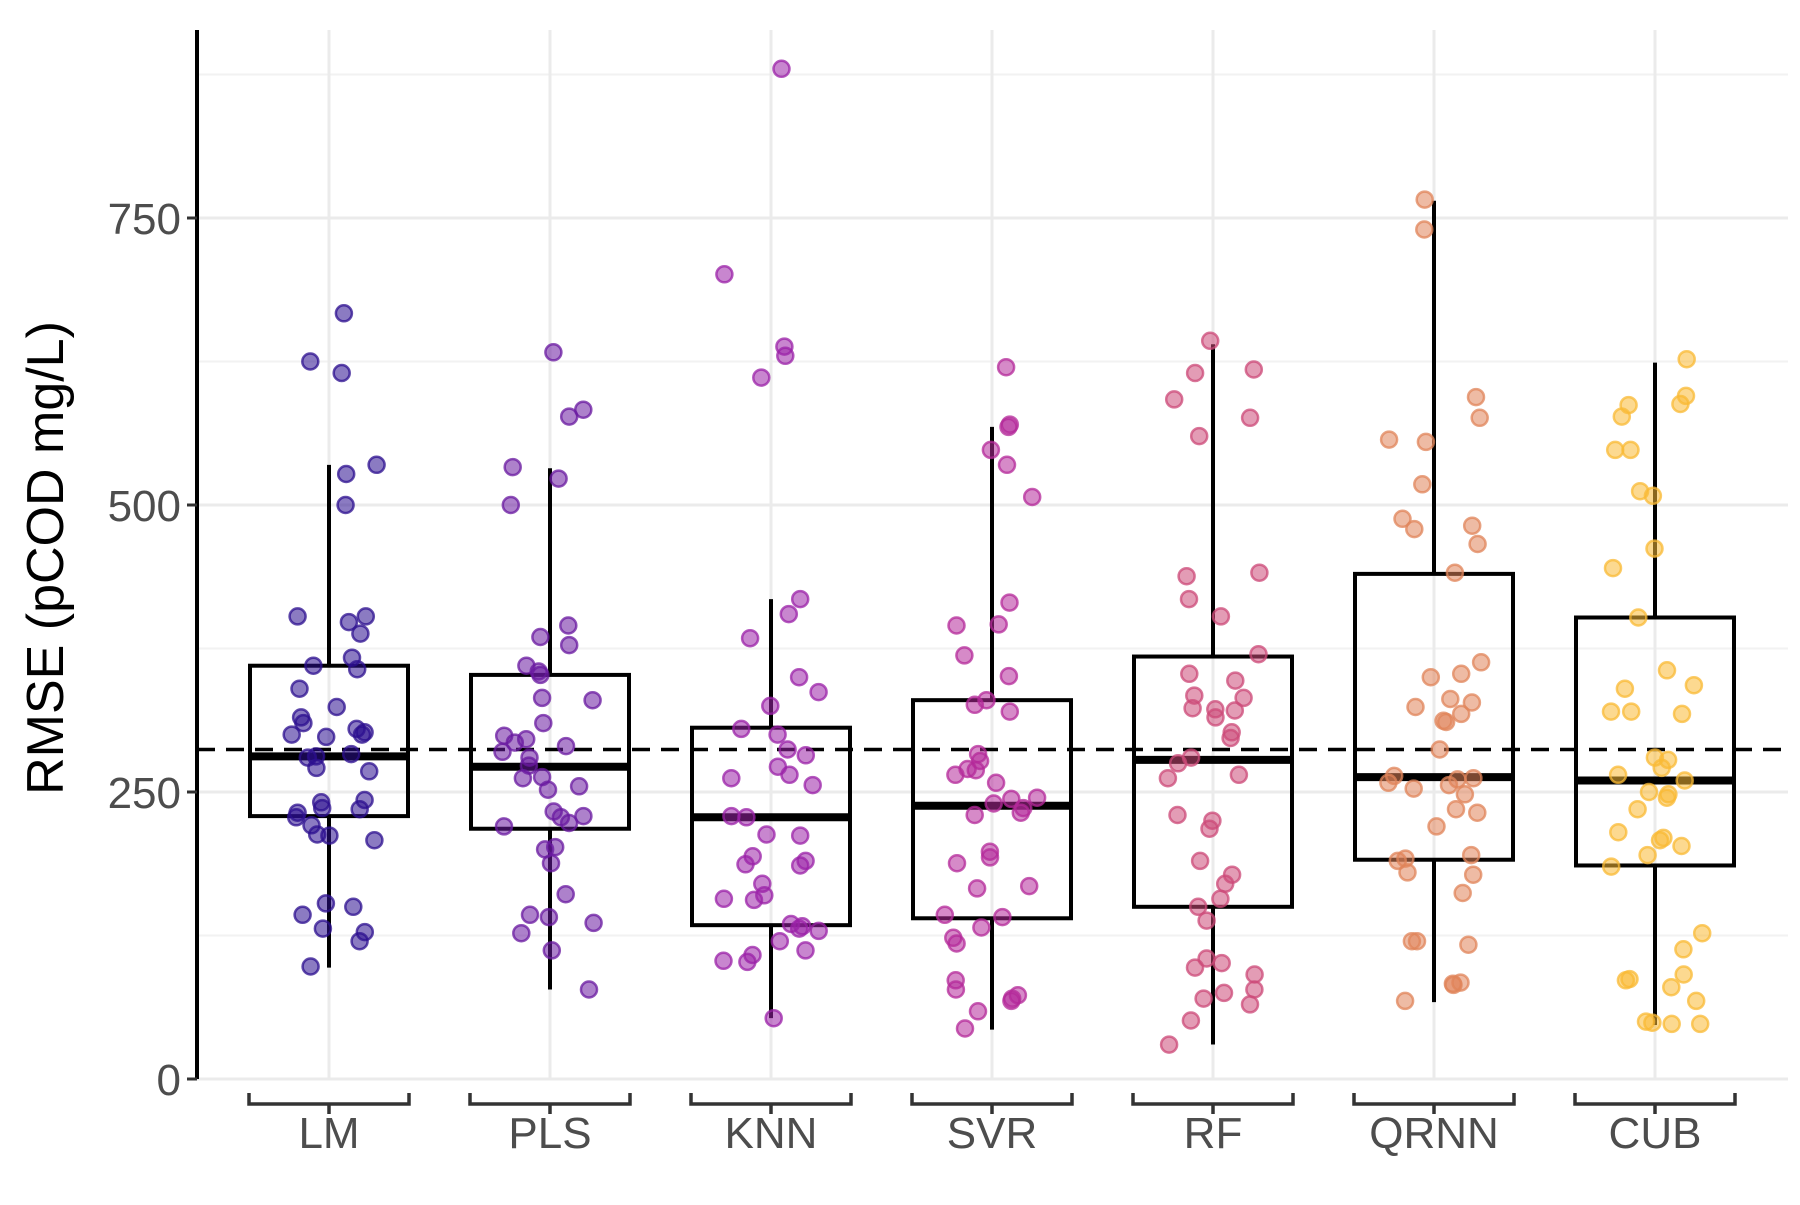 The width and height of the screenshot is (1800, 1205). What do you see at coordinates (46, 558) in the screenshot?
I see `y-axis-title: RMSE (pCOD mg/L)` at bounding box center [46, 558].